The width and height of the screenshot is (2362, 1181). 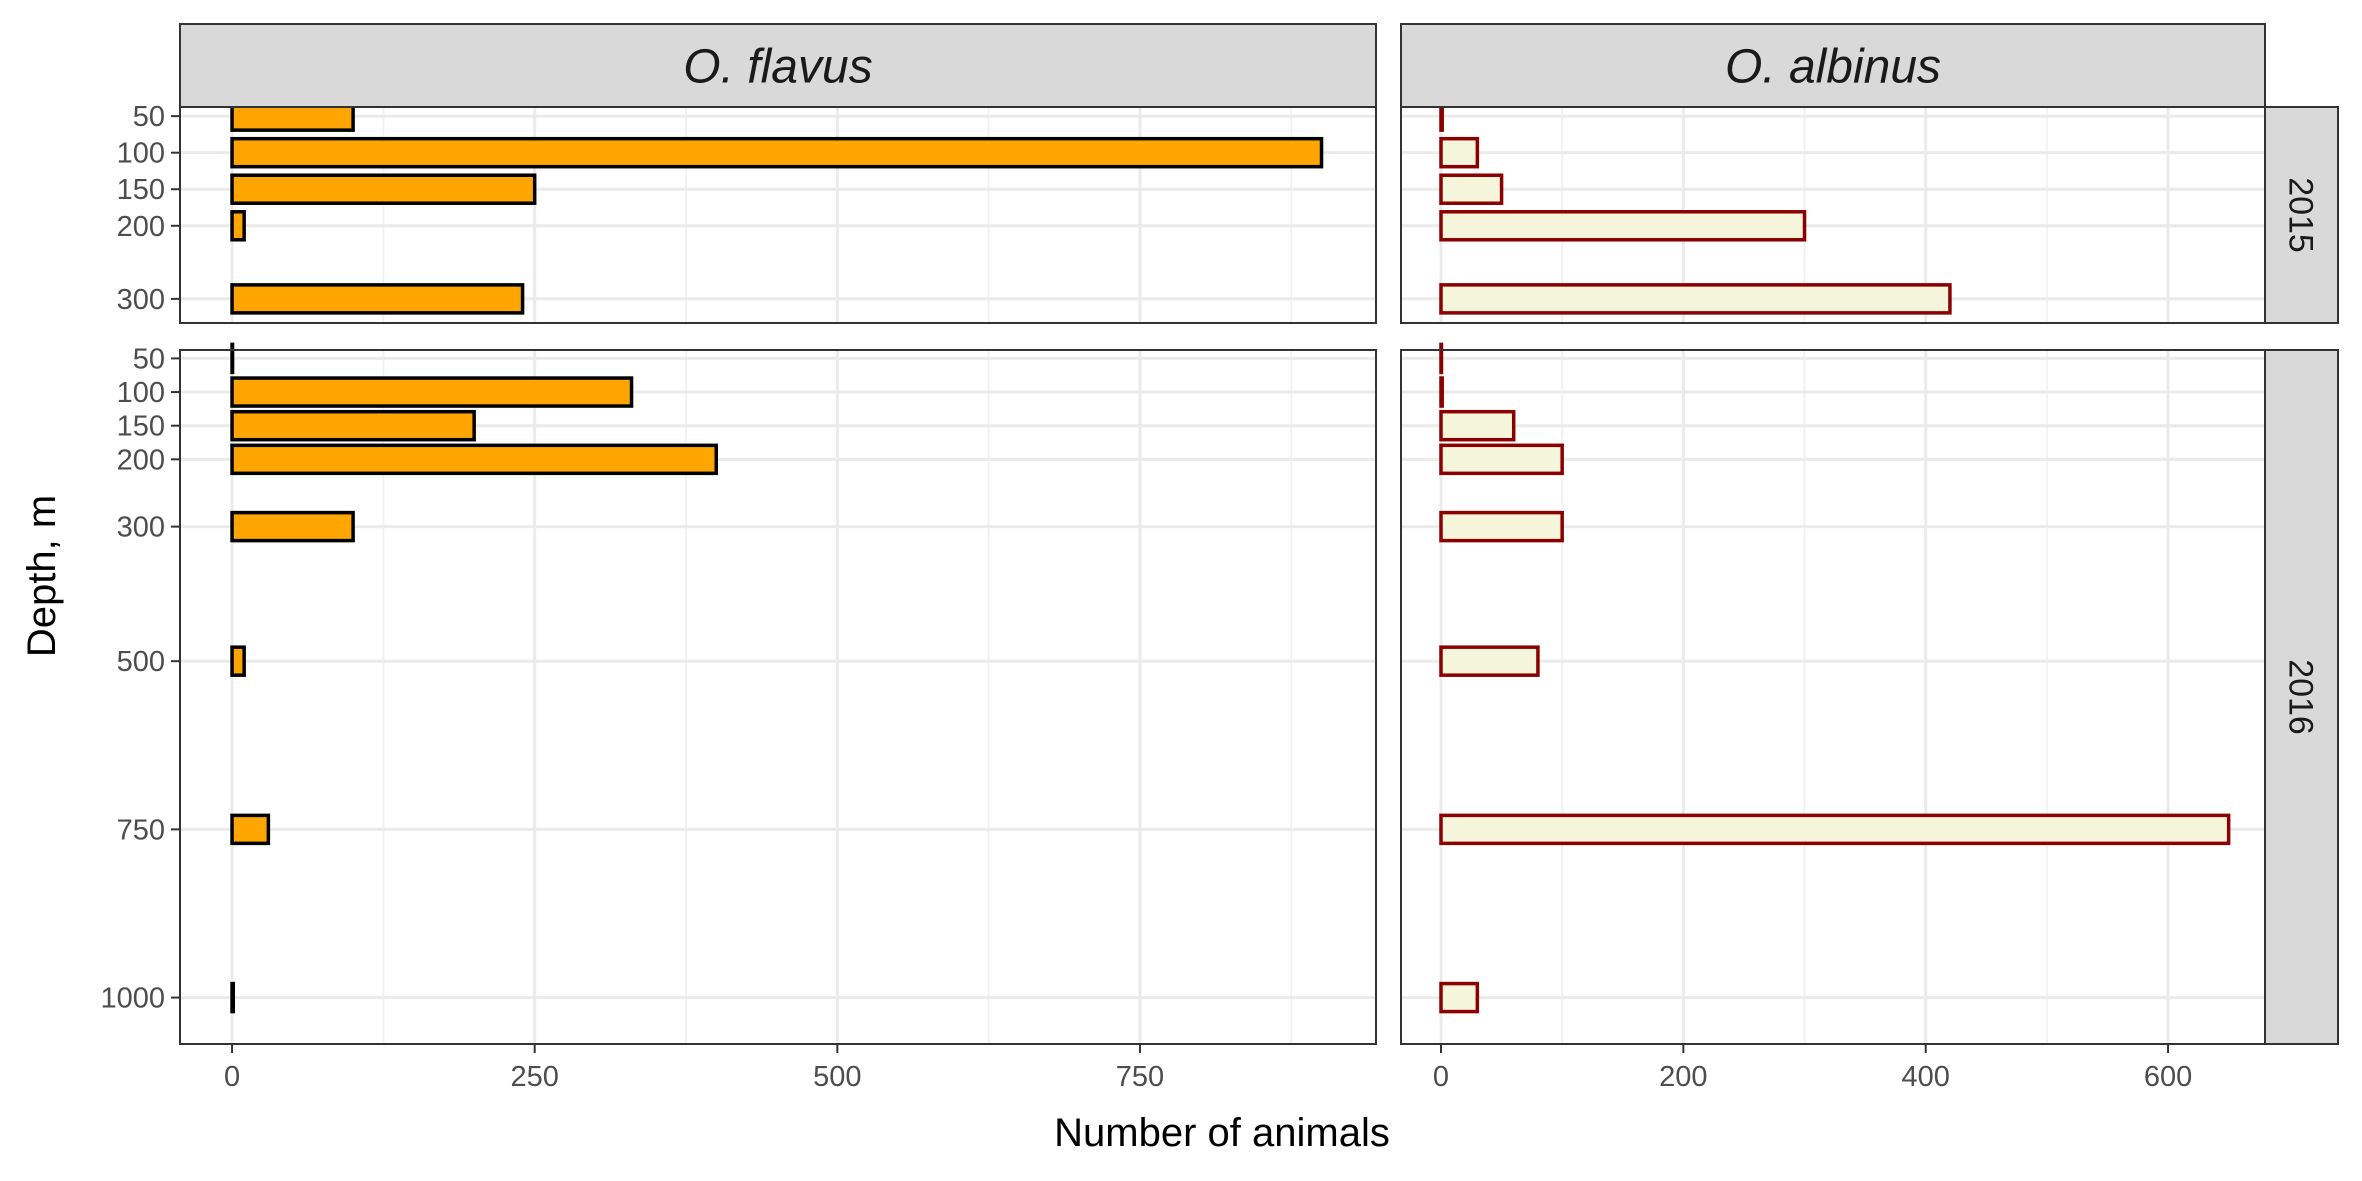 What do you see at coordinates (534, 1077) in the screenshot?
I see `x-tick-label-o-flavus-250: 250` at bounding box center [534, 1077].